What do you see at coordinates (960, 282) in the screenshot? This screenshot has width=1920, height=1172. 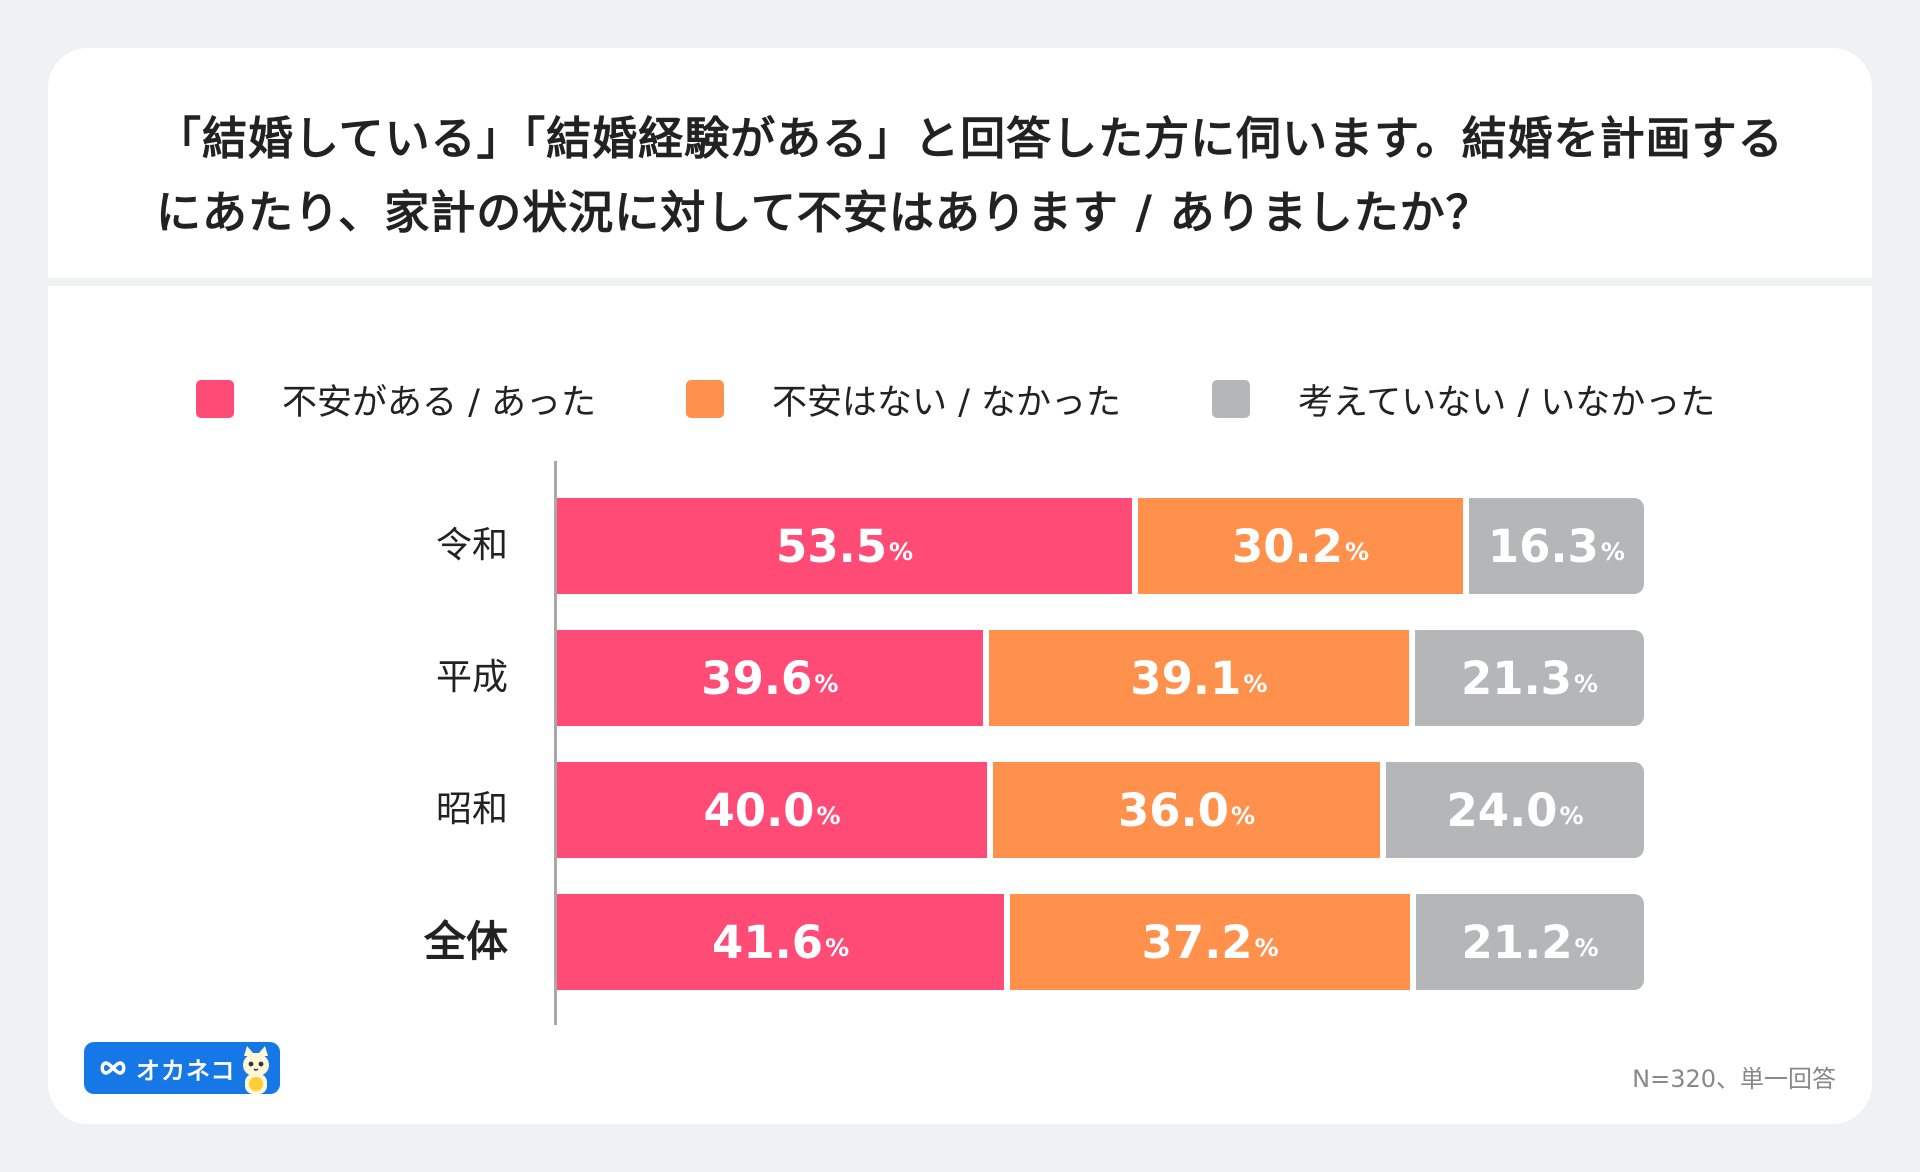 I see `header-divider` at bounding box center [960, 282].